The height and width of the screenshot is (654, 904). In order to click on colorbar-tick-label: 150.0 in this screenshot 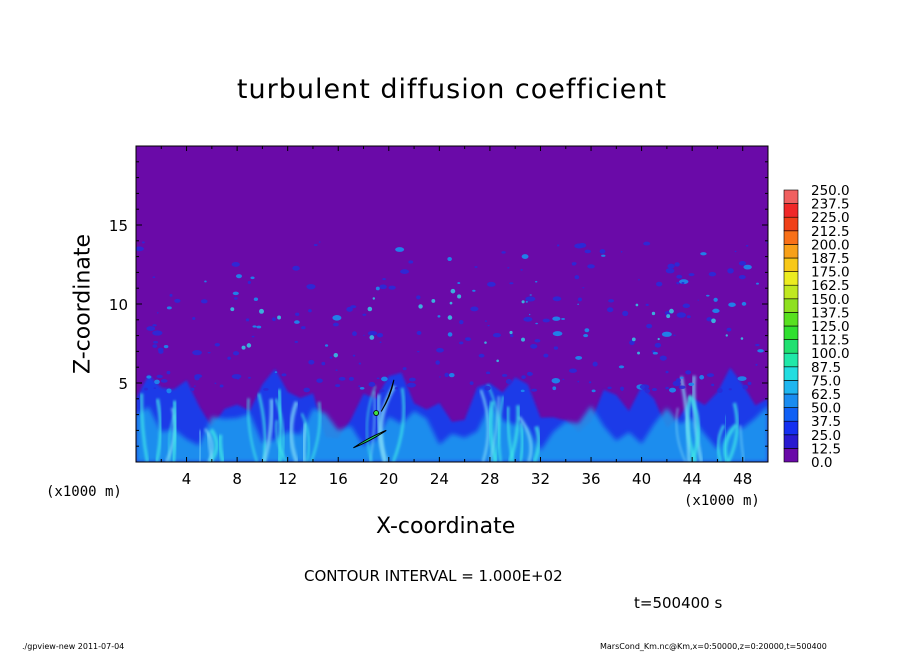, I will do `click(830, 300)`.